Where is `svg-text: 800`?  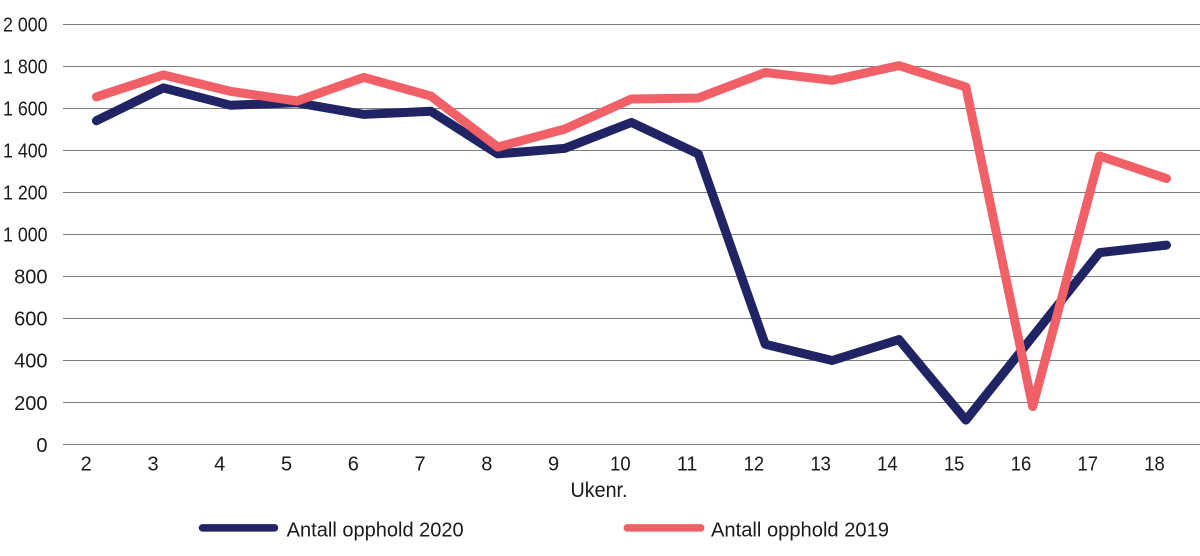
svg-text: 800 is located at coordinates (30, 278).